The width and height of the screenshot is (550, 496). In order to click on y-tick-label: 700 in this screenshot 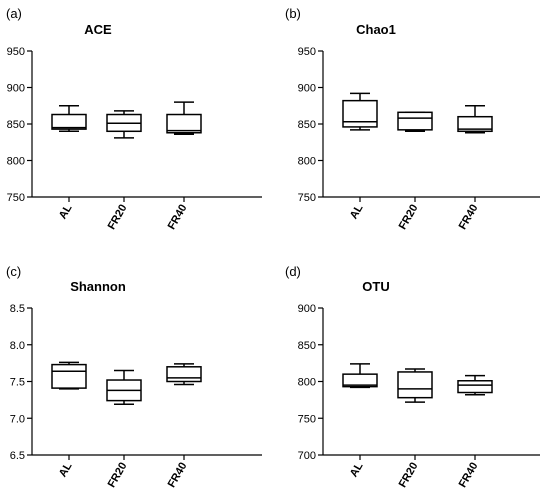, I will do `click(307, 456)`.